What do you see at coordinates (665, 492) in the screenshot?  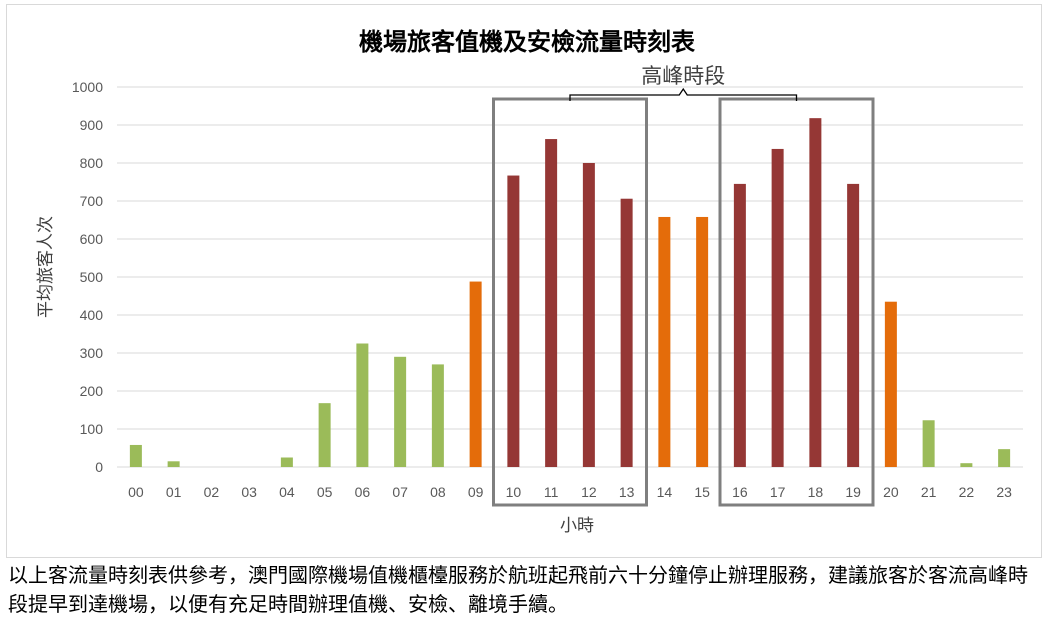 I see `x-tick-label: 14` at bounding box center [665, 492].